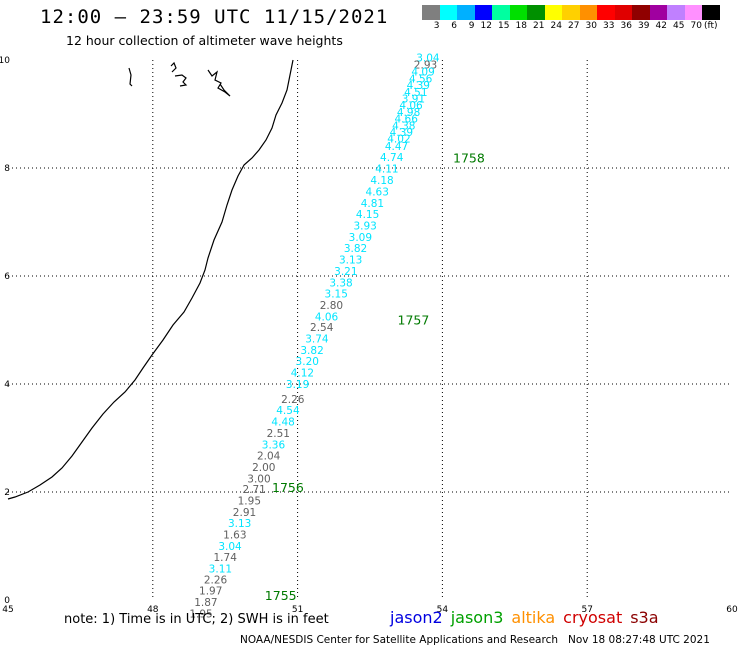  What do you see at coordinates (7, 385) in the screenshot?
I see `y-tick-label: 4` at bounding box center [7, 385].